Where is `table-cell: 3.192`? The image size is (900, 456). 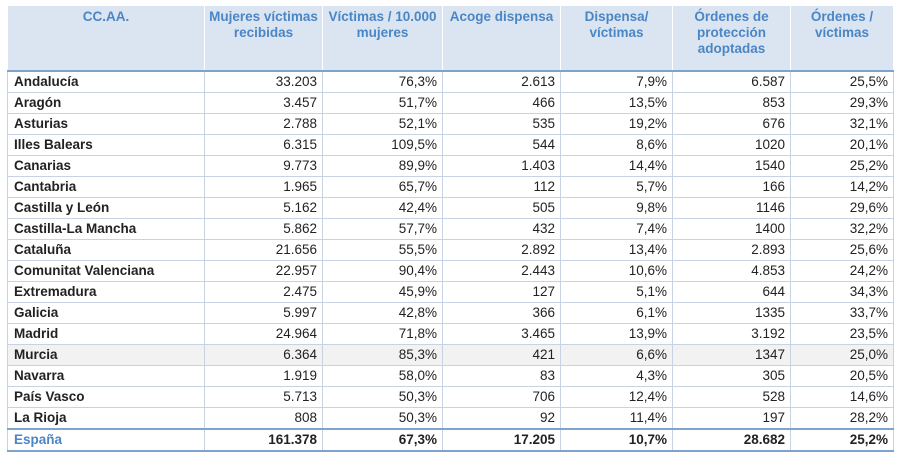
table-cell: 3.192 is located at coordinates (731, 334).